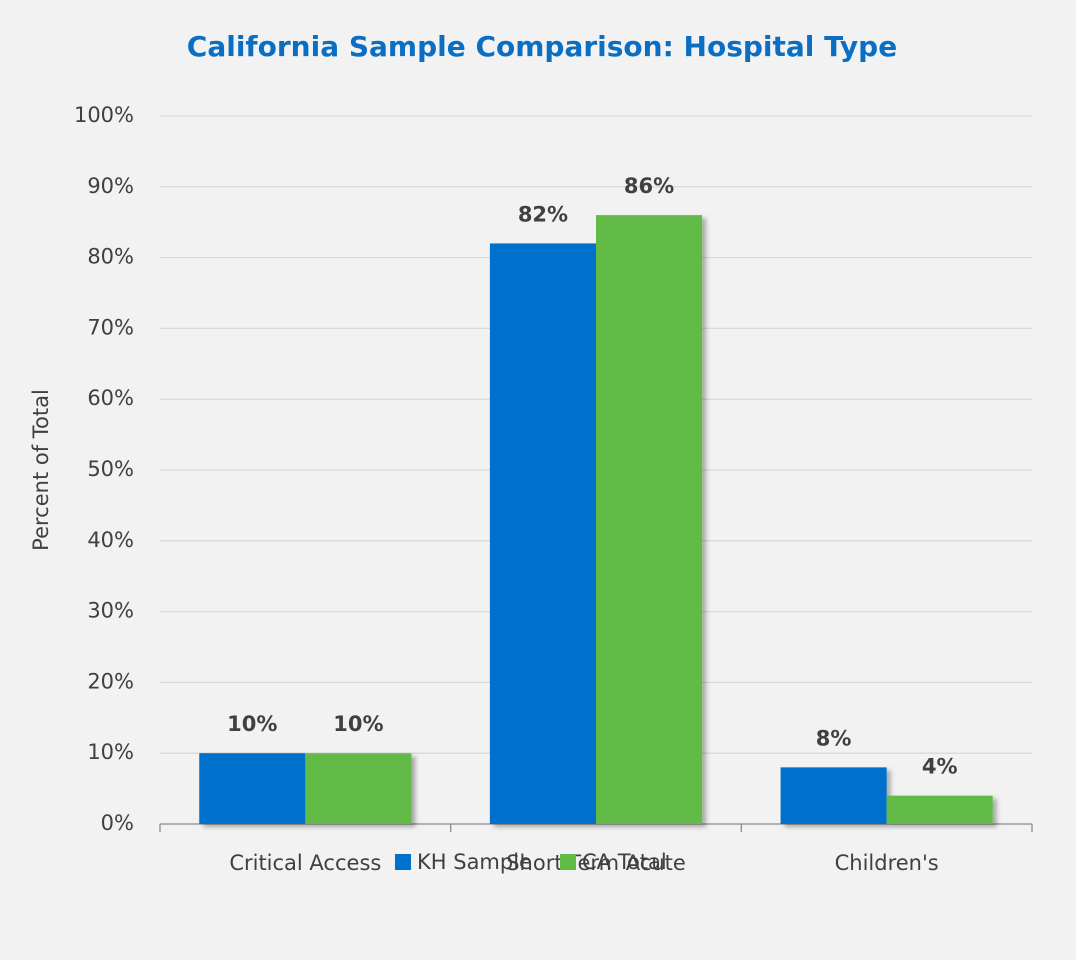 This screenshot has width=1076, height=960. Describe the element at coordinates (110, 327) in the screenshot. I see `y-tick-label: 70%` at that location.